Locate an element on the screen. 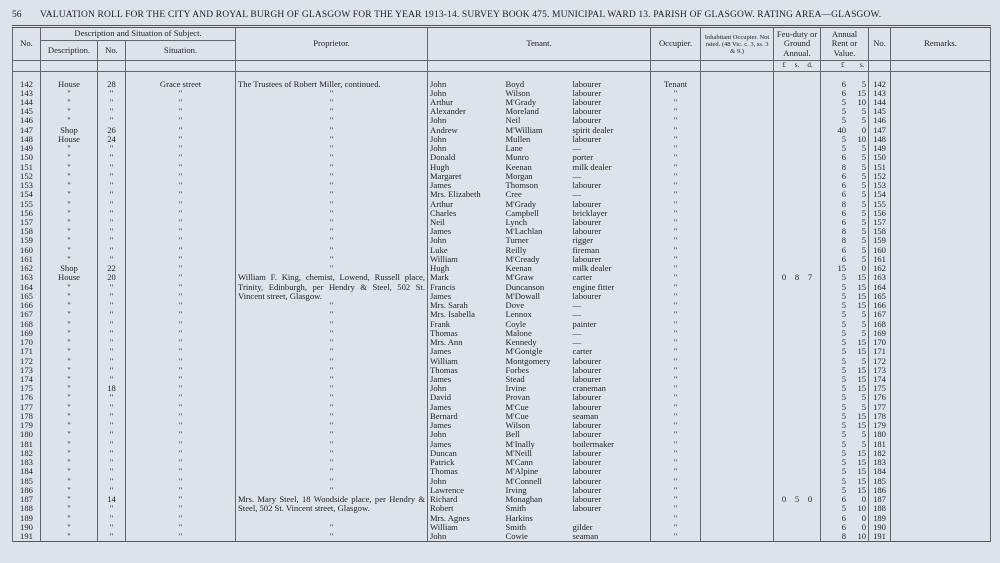 This screenshot has height=563, width=1000. row-number: 181 is located at coordinates (26, 444).